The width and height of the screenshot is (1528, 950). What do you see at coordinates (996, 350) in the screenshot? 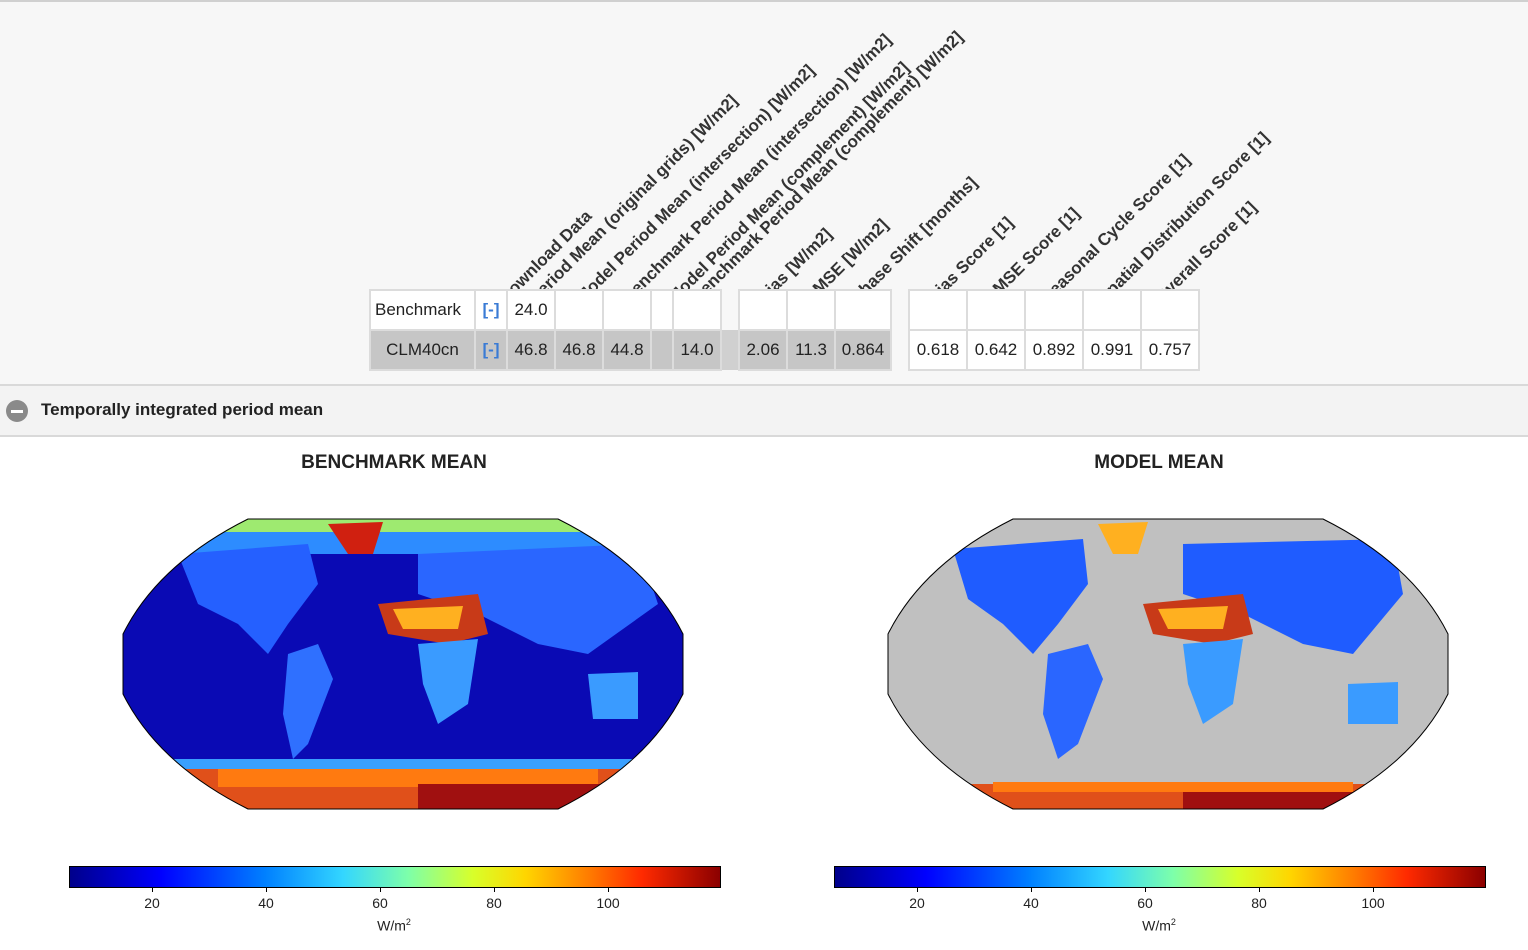
I see `table-cell: 0.642` at bounding box center [996, 350].